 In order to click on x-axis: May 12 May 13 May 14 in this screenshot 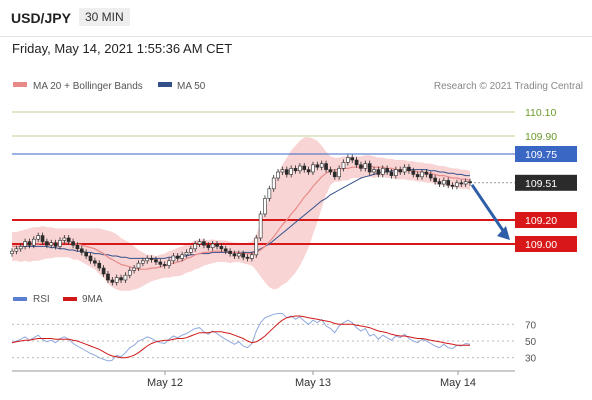, I will do `click(263, 379)`.